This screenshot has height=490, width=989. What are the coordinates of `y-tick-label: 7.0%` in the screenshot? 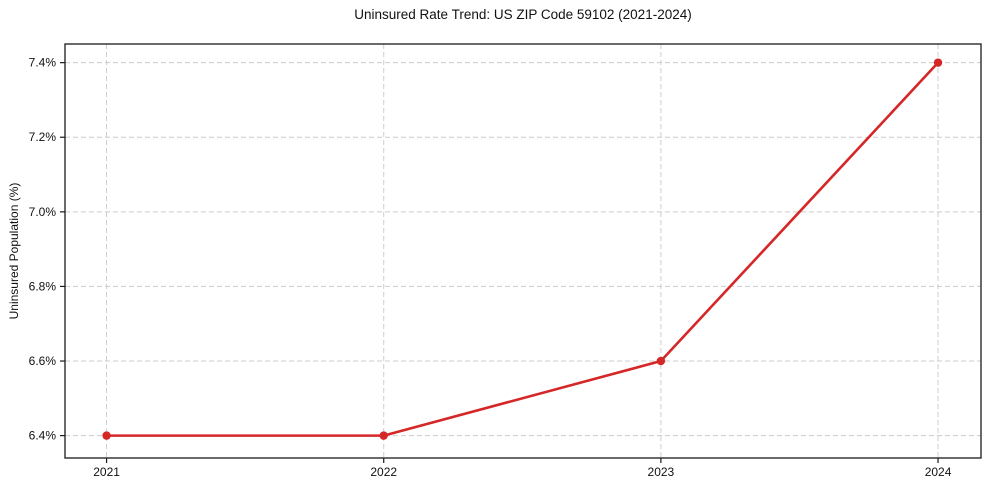 It's located at (43, 212).